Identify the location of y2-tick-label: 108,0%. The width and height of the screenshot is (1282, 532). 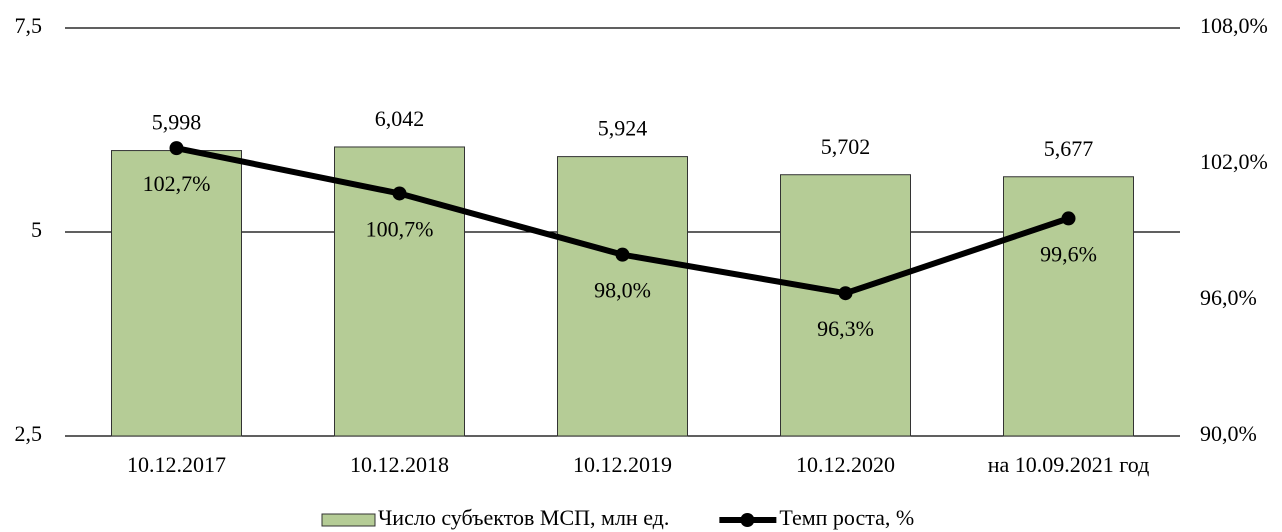
(1234, 25).